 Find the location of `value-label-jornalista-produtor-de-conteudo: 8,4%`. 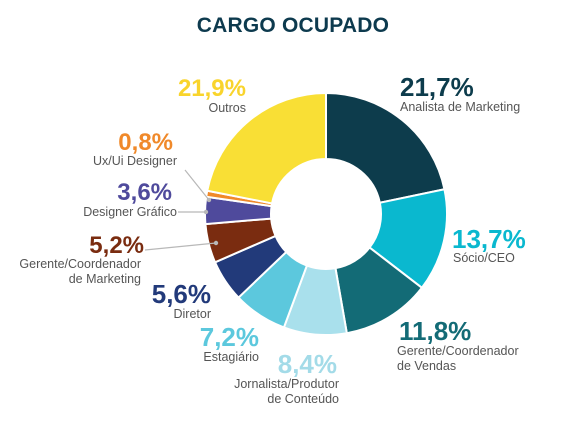

value-label-jornalista-produtor-de-conteudo: 8,4% is located at coordinates (307, 364).